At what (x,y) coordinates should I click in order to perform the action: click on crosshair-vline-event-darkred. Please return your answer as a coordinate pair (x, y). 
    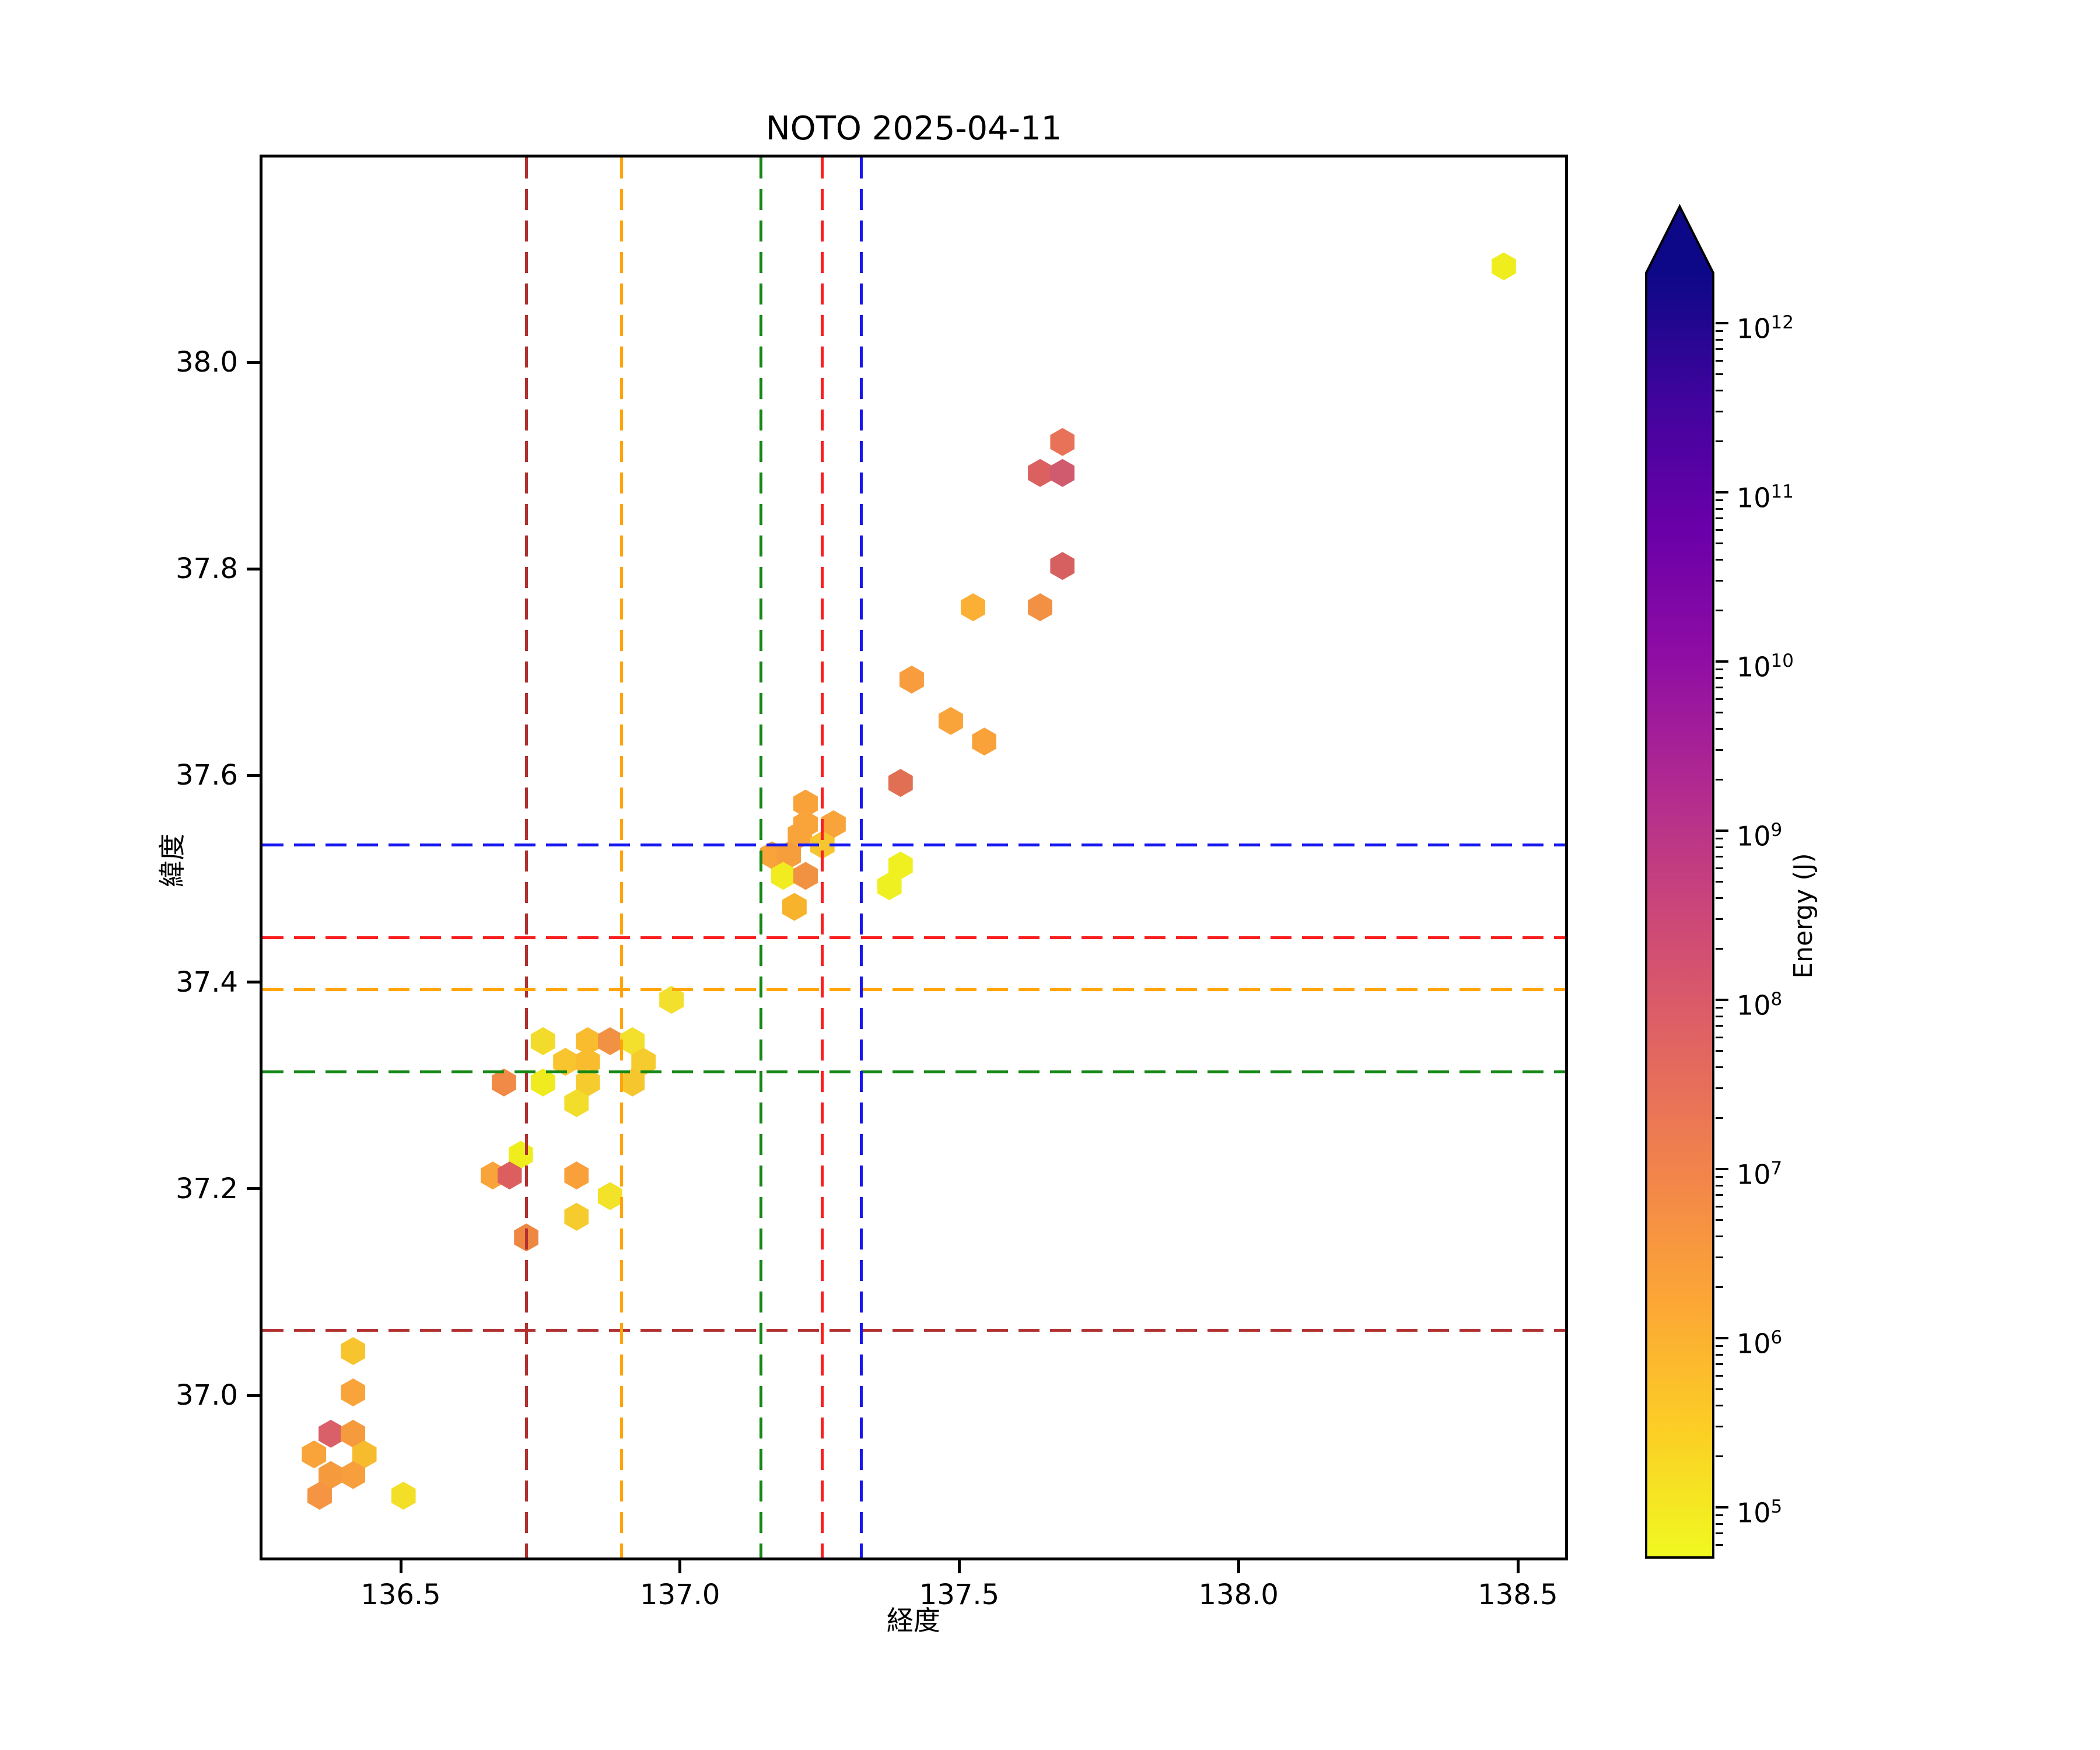
    Looking at the image, I should click on (526, 858).